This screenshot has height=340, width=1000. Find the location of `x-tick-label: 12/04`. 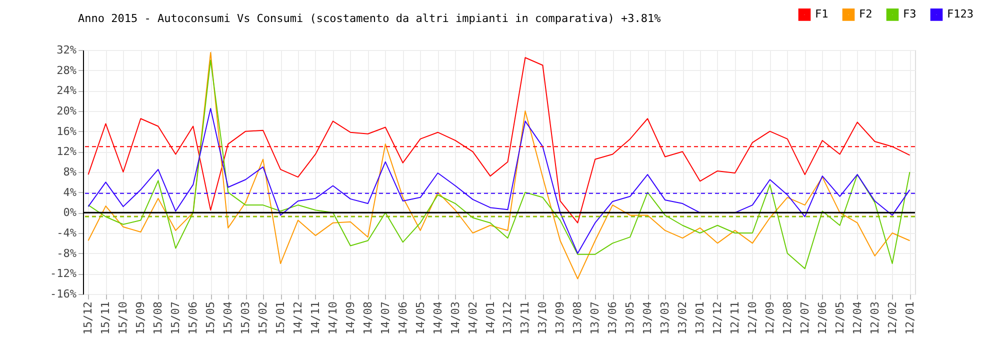

x-tick-label: 12/04 is located at coordinates (857, 318).